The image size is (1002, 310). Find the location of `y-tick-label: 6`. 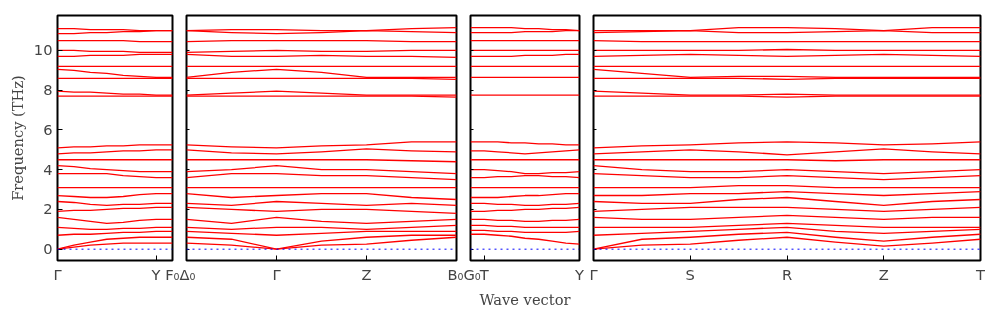

y-tick-label: 6 is located at coordinates (48, 129).